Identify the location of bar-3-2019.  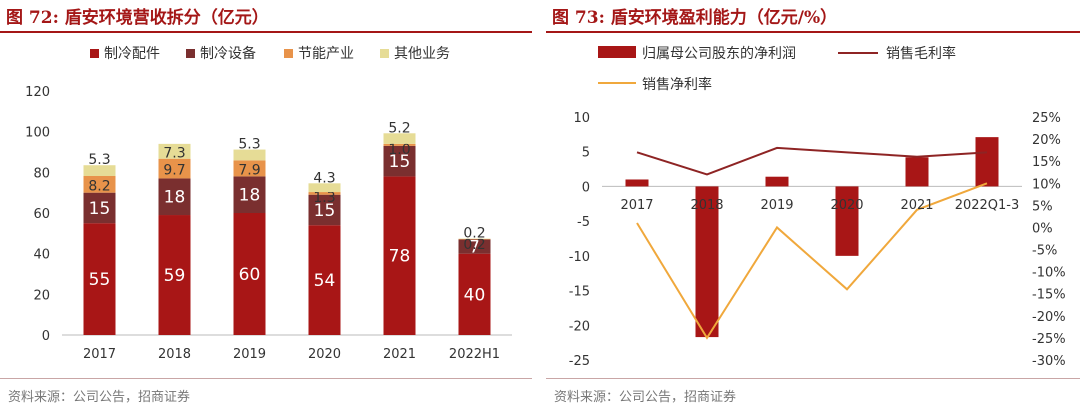
(249, 168).